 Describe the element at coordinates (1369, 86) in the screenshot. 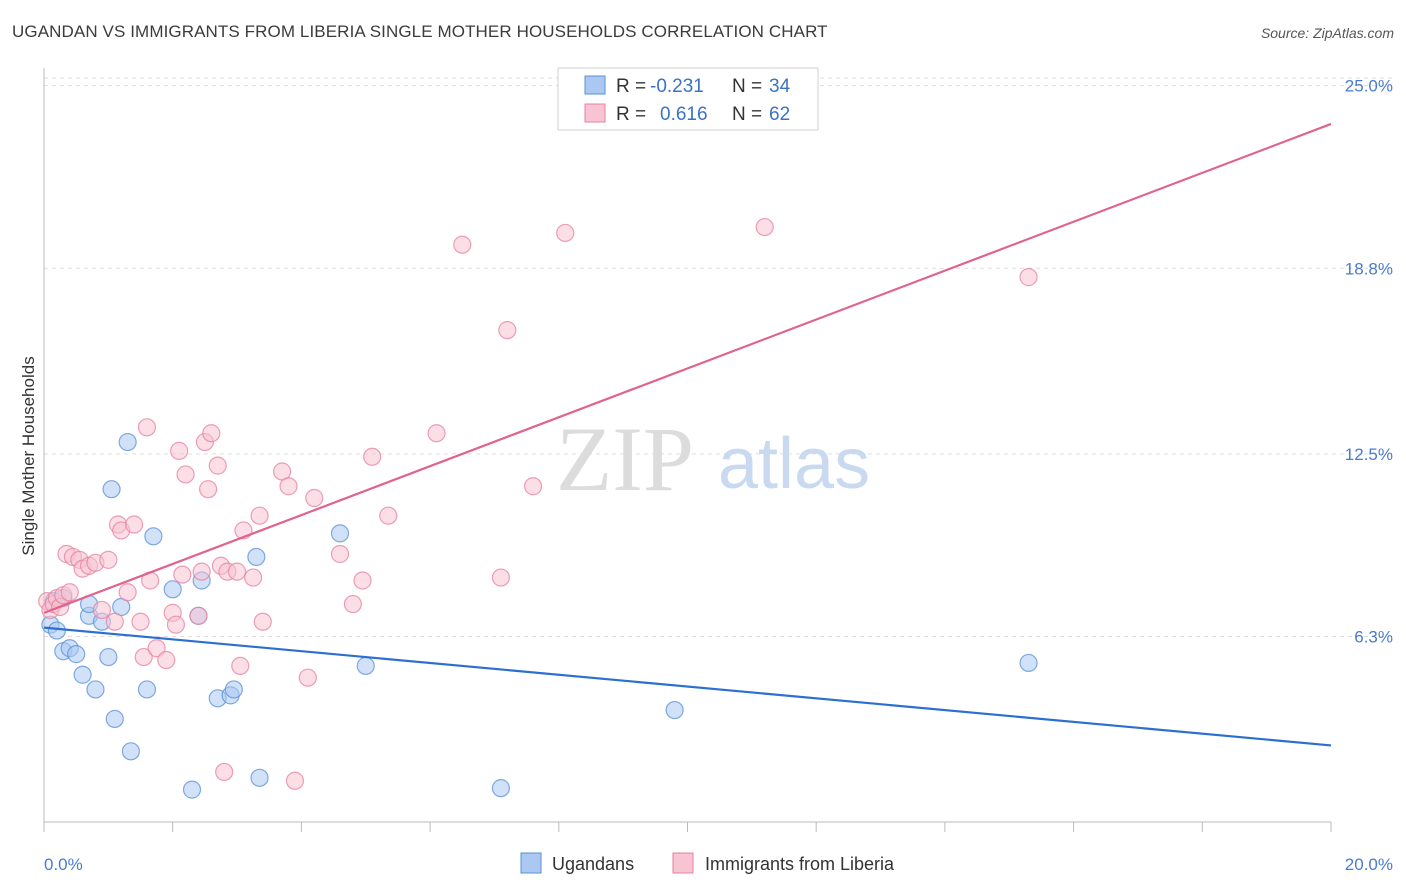

I see `y-tick-label-3: 25.0%` at that location.